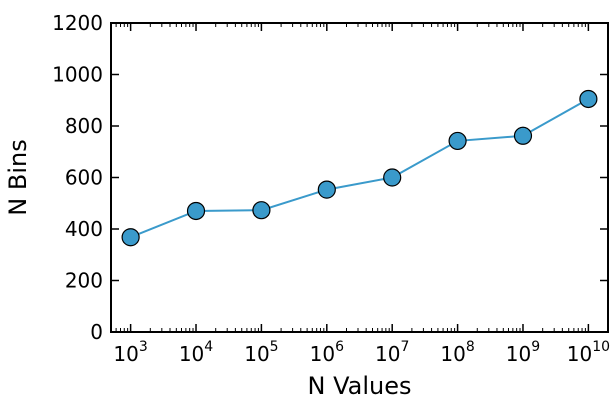 The image size is (613, 400). I want to click on x-tick-label: 10⁶, so click(327, 352).